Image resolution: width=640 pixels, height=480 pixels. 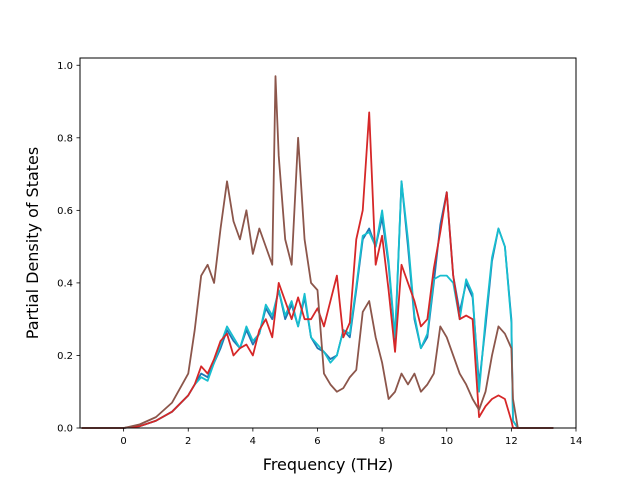 I want to click on y-axis-ticks: 0.0 0.2 0.4 0.6 0.8 1.0, so click(x=68, y=248).